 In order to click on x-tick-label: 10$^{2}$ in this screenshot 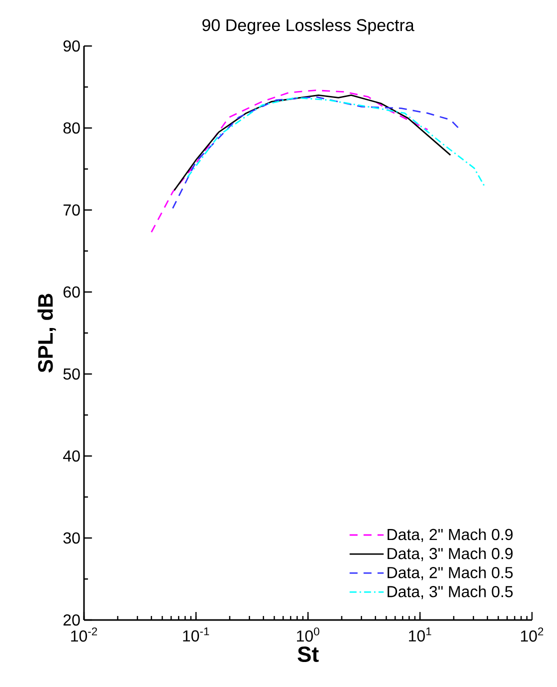, I will do `click(532, 634)`.